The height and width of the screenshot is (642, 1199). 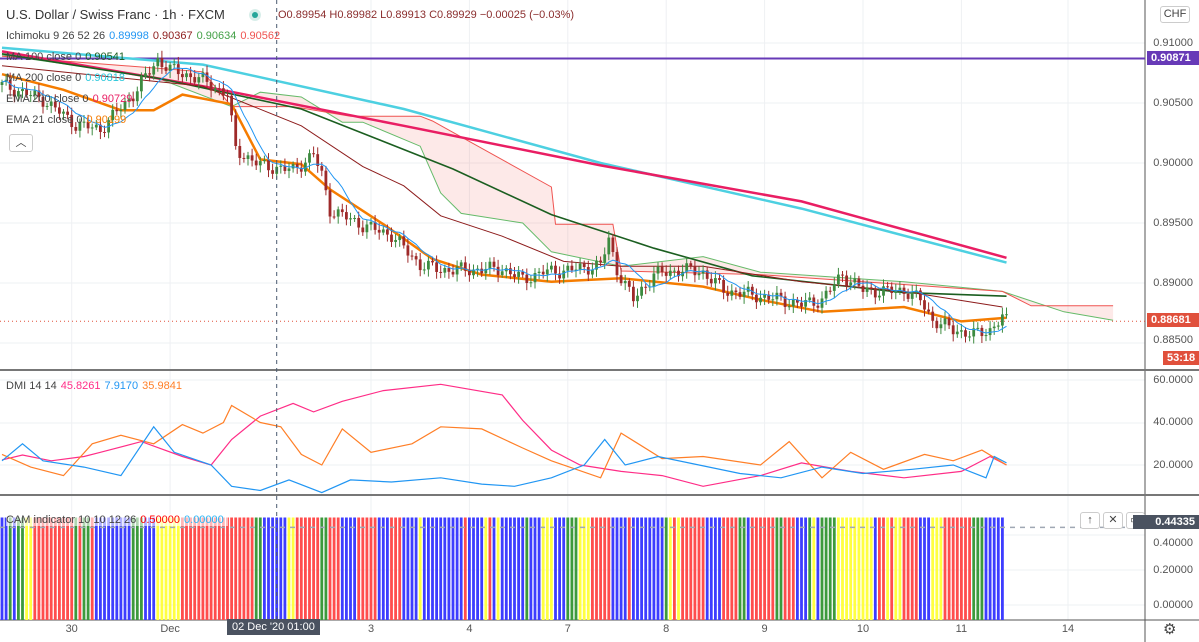 I want to click on legend-ma200: MA 200 close 0 0.90818, so click(x=67, y=78).